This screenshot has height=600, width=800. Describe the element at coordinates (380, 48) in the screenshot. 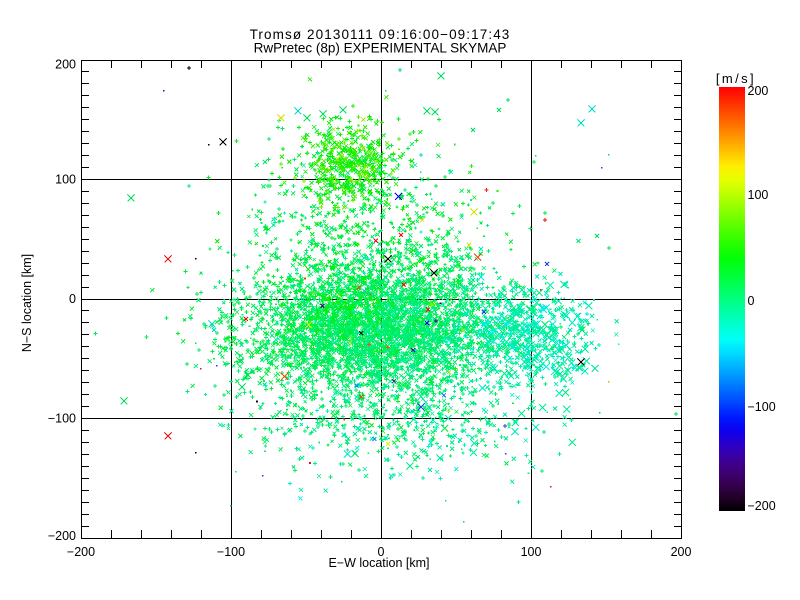

I see `svg-text:RwPretec (8p) EXPERIMENTAL SKY: RwPretec (8p) EXPERIMENTAL SKYMAP` at that location.